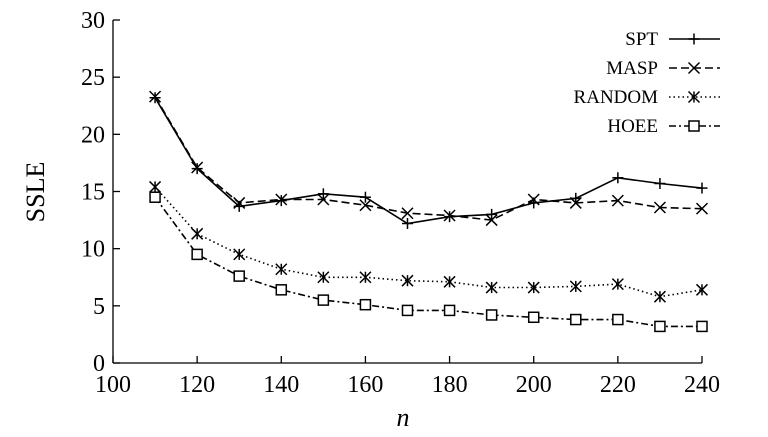  Describe the element at coordinates (632, 68) in the screenshot. I see `legend-label-masp: MASP` at that location.